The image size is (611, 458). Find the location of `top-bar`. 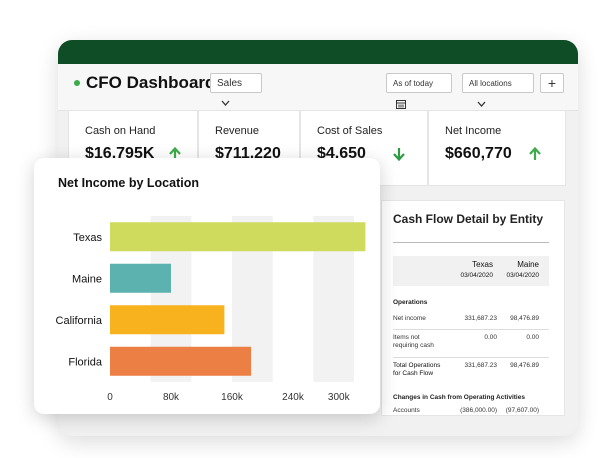

top-bar is located at coordinates (318, 52).